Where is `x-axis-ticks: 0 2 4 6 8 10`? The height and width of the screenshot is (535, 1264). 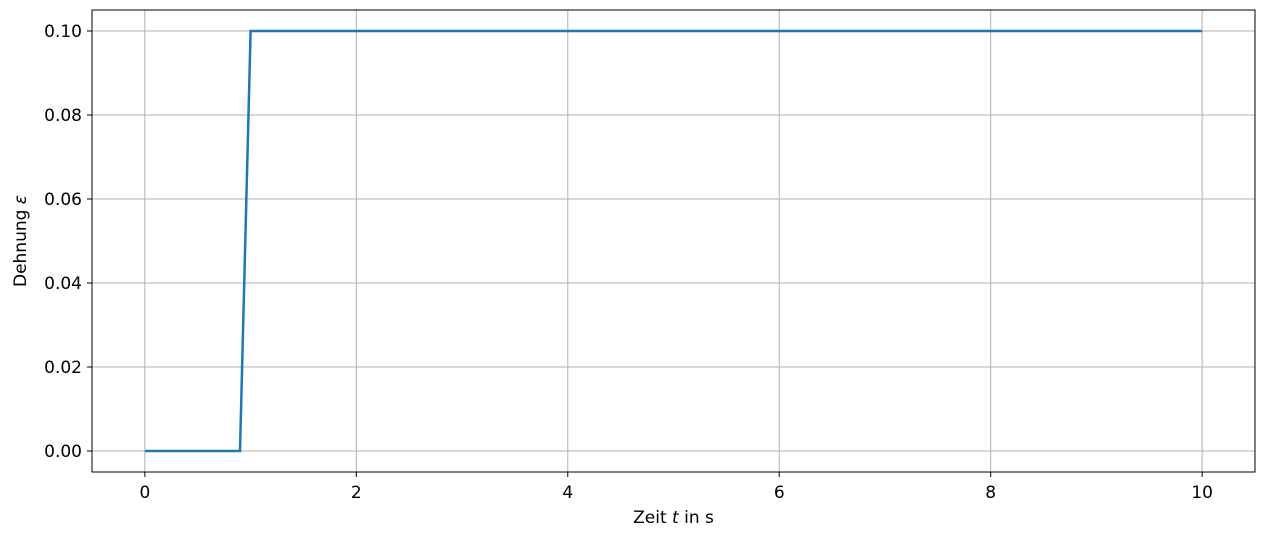 x-axis-ticks: 0 2 4 6 8 10 is located at coordinates (676, 487).